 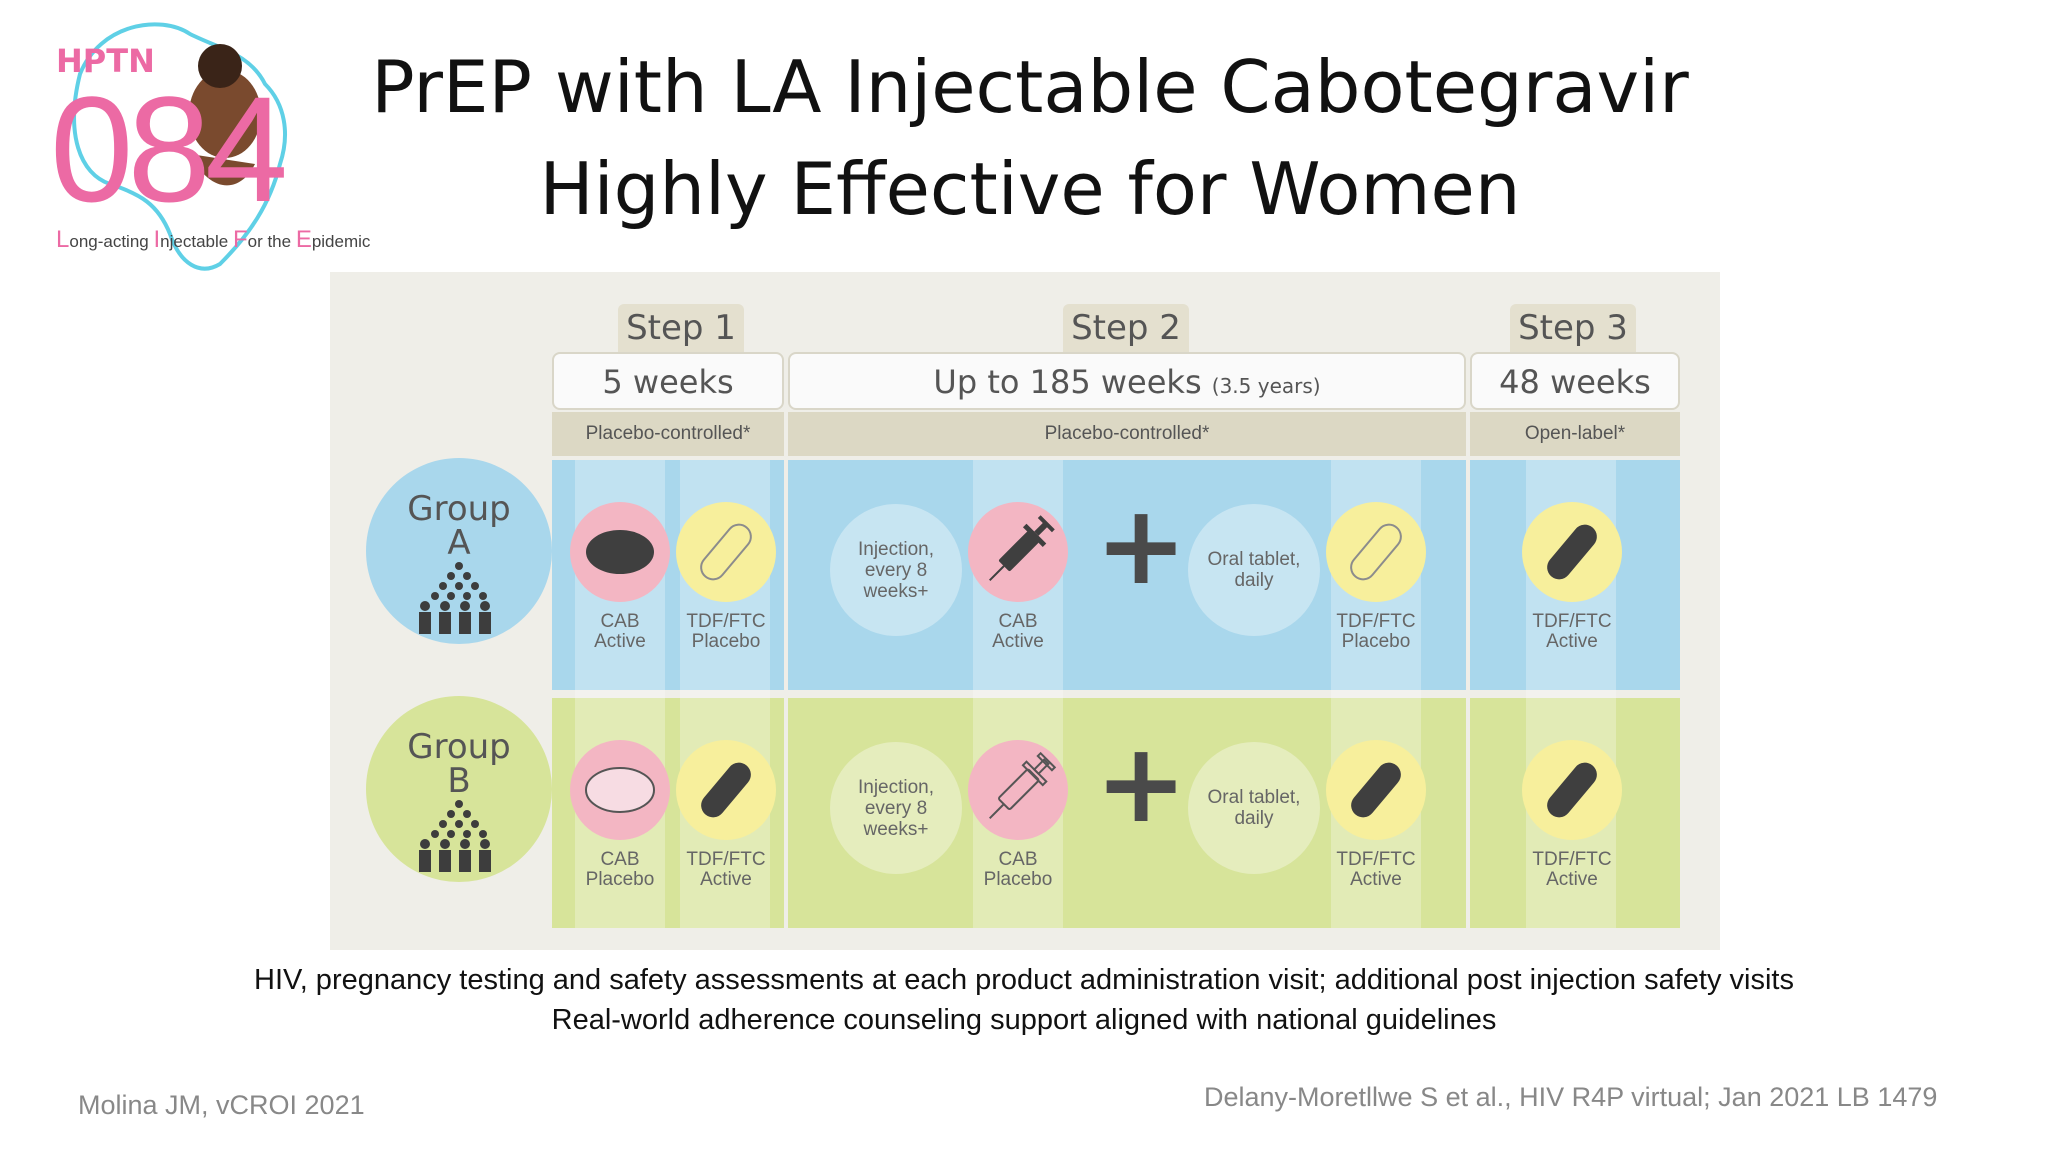 I want to click on step-3-design: Open-label*, so click(x=1575, y=434).